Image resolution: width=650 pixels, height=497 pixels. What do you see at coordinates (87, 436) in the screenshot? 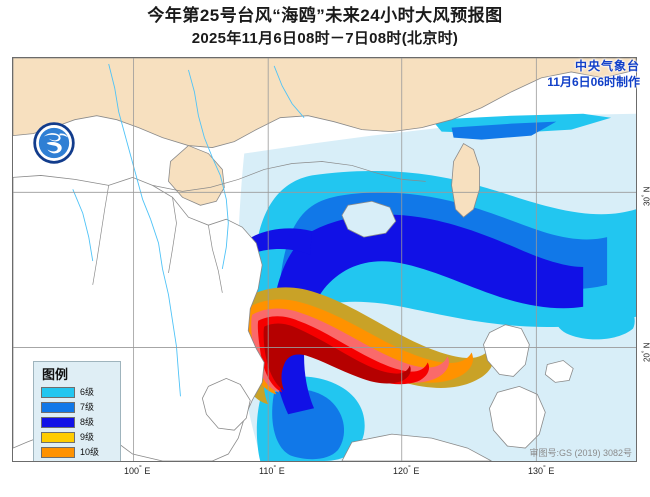
I see `legend-label: 9级` at bounding box center [87, 436].